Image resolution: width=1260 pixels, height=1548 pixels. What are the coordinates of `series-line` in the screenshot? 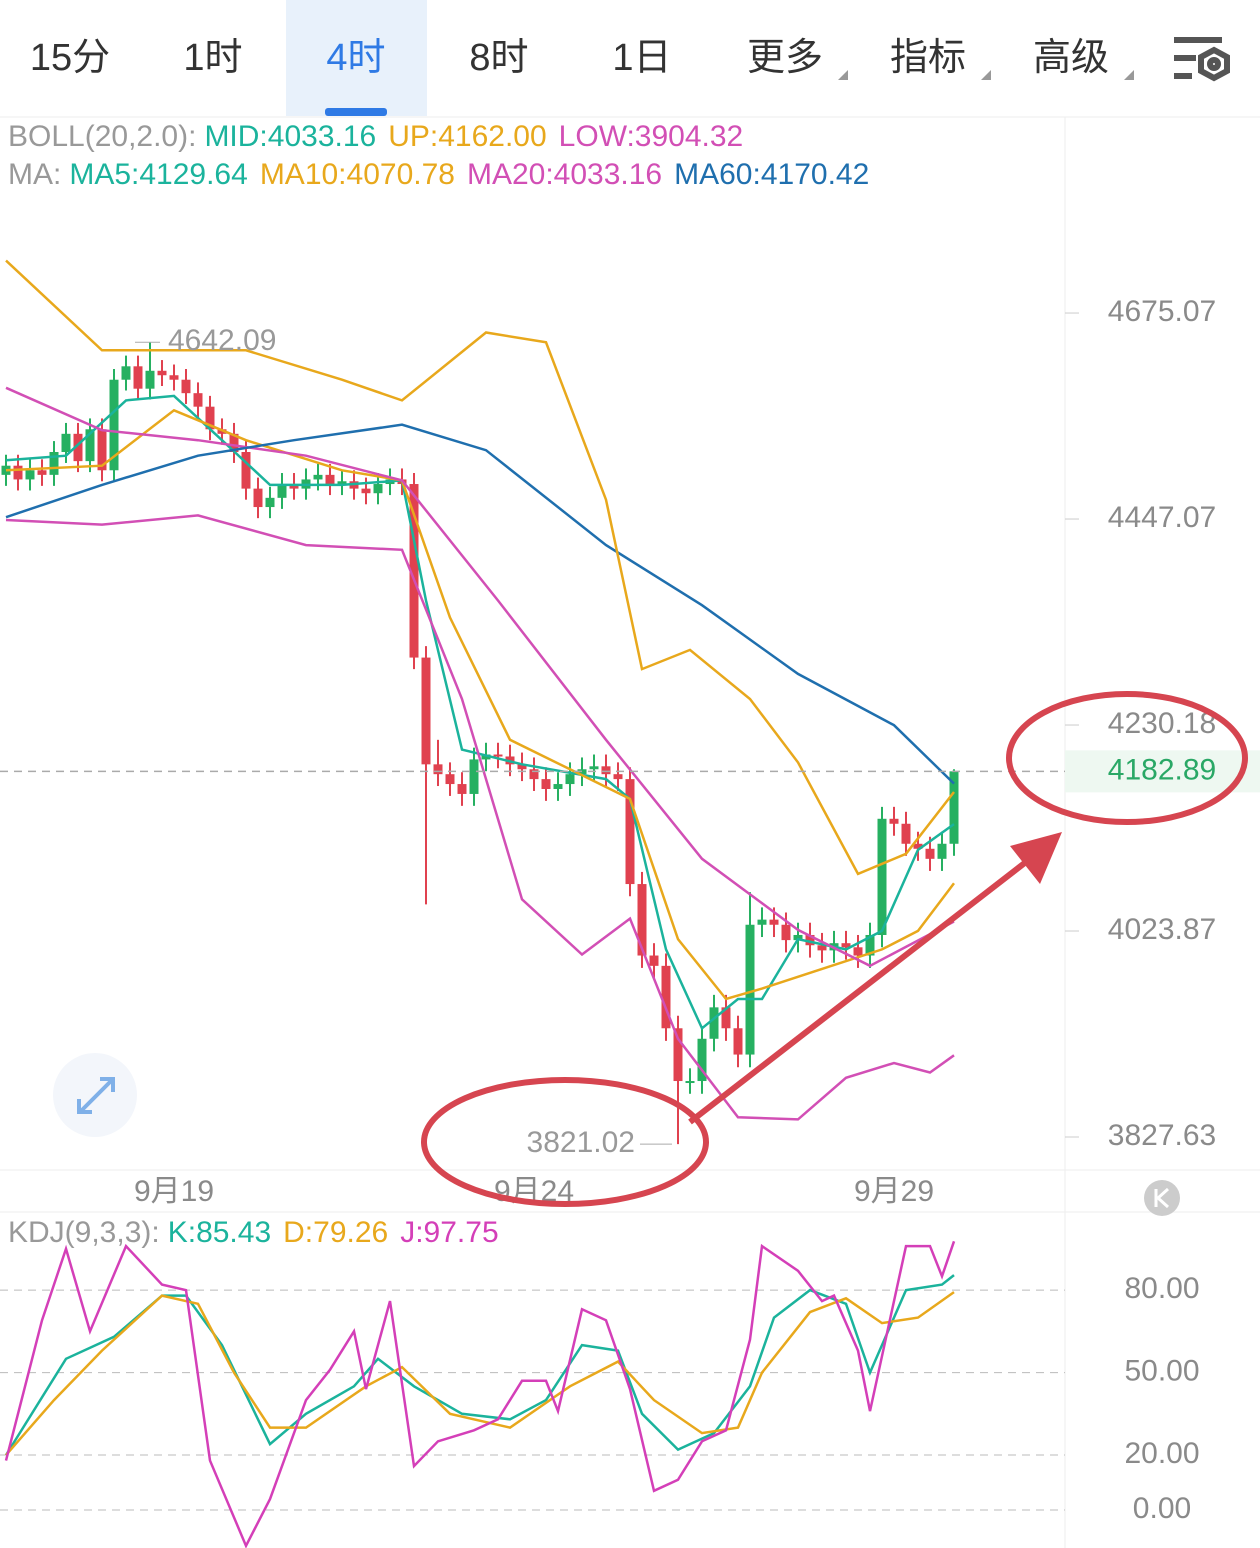 It's located at (479, 1365).